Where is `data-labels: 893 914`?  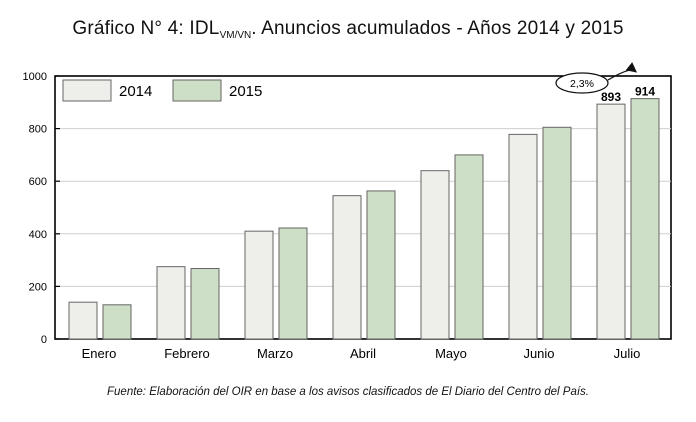
data-labels: 893 914 is located at coordinates (628, 95).